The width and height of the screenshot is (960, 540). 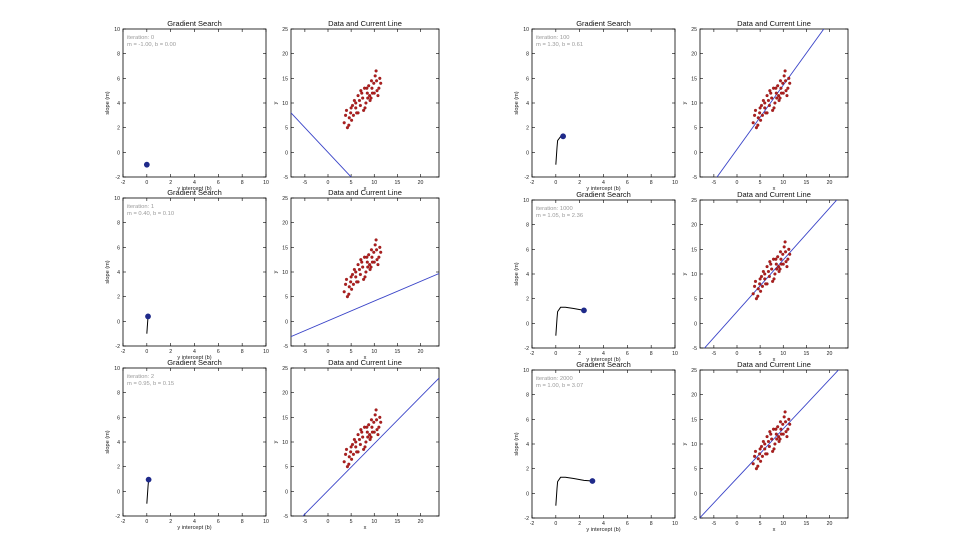 I want to click on current-point, so click(x=146, y=164).